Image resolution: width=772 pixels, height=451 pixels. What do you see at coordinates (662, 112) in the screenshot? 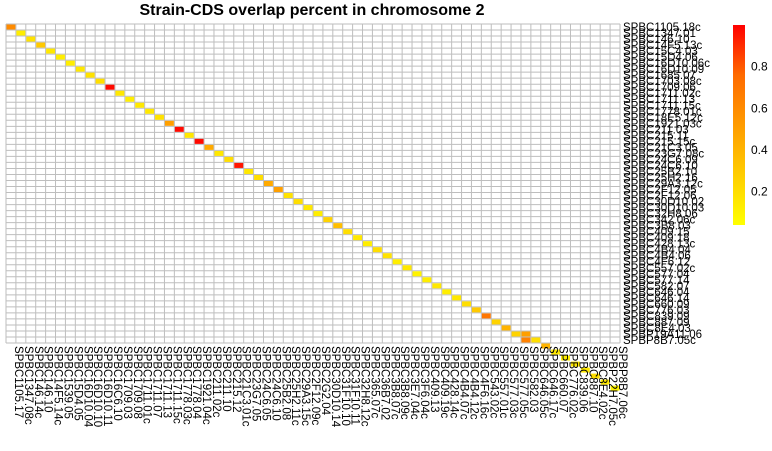
I see `row-label: SPBC1778.01c` at bounding box center [662, 112].